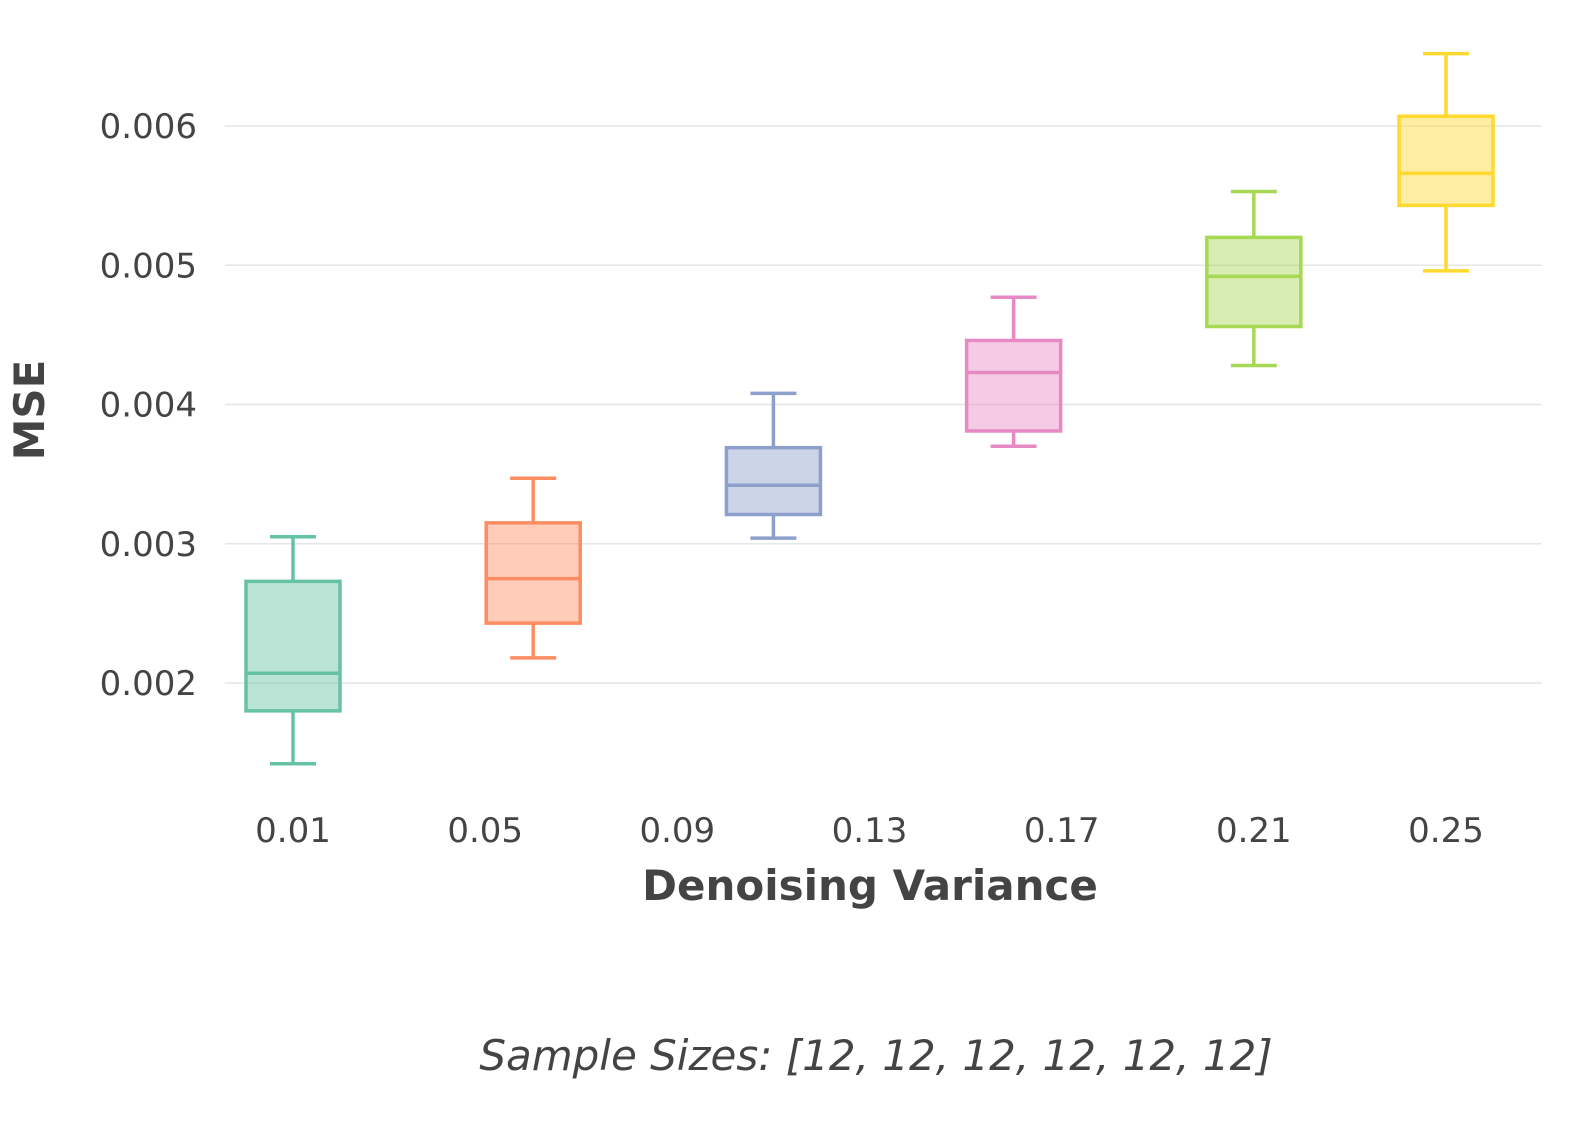  I want to click on x-tick-label: 0.17, so click(1062, 831).